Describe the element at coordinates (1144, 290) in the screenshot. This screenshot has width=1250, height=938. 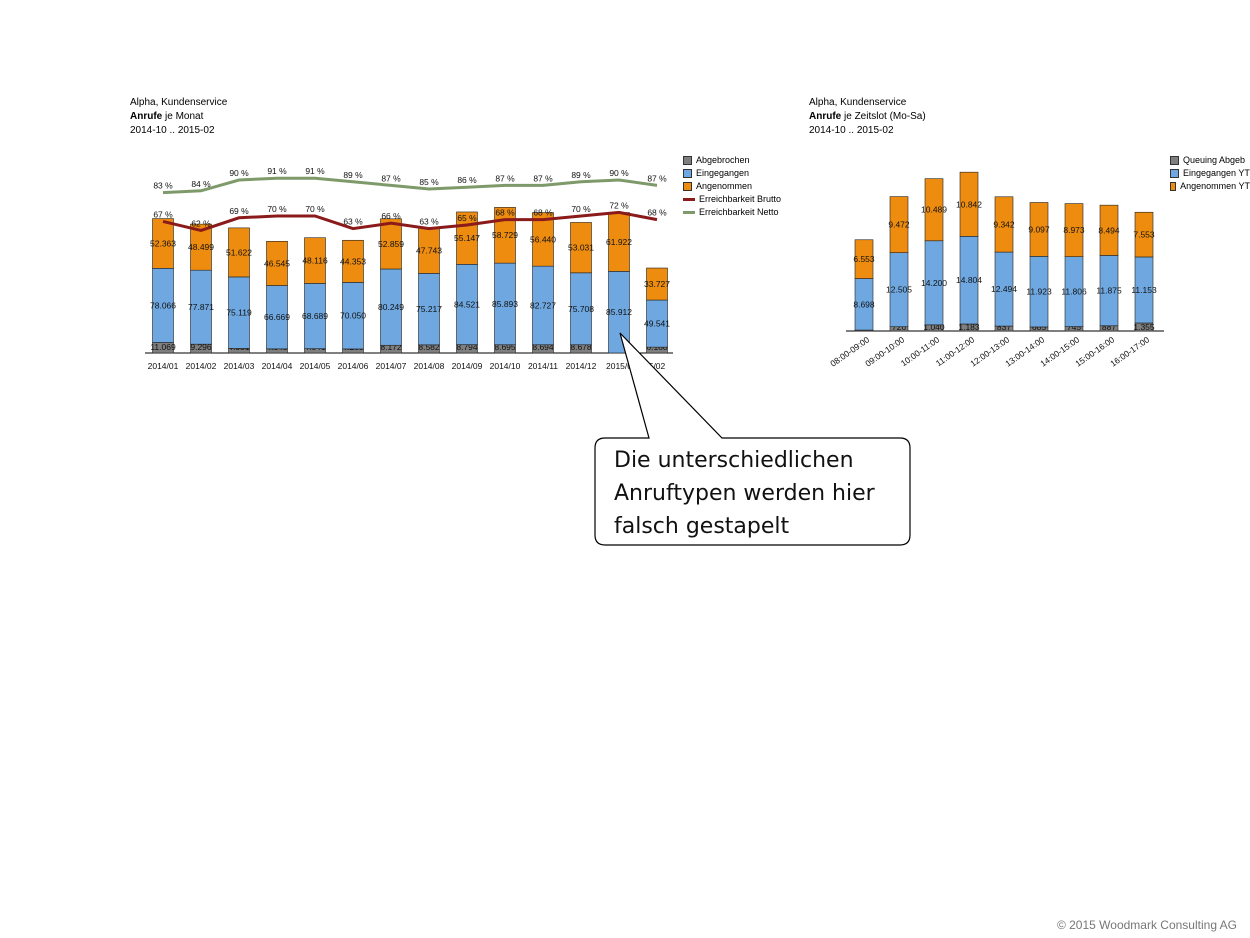
I see `data-label: 11.153` at that location.